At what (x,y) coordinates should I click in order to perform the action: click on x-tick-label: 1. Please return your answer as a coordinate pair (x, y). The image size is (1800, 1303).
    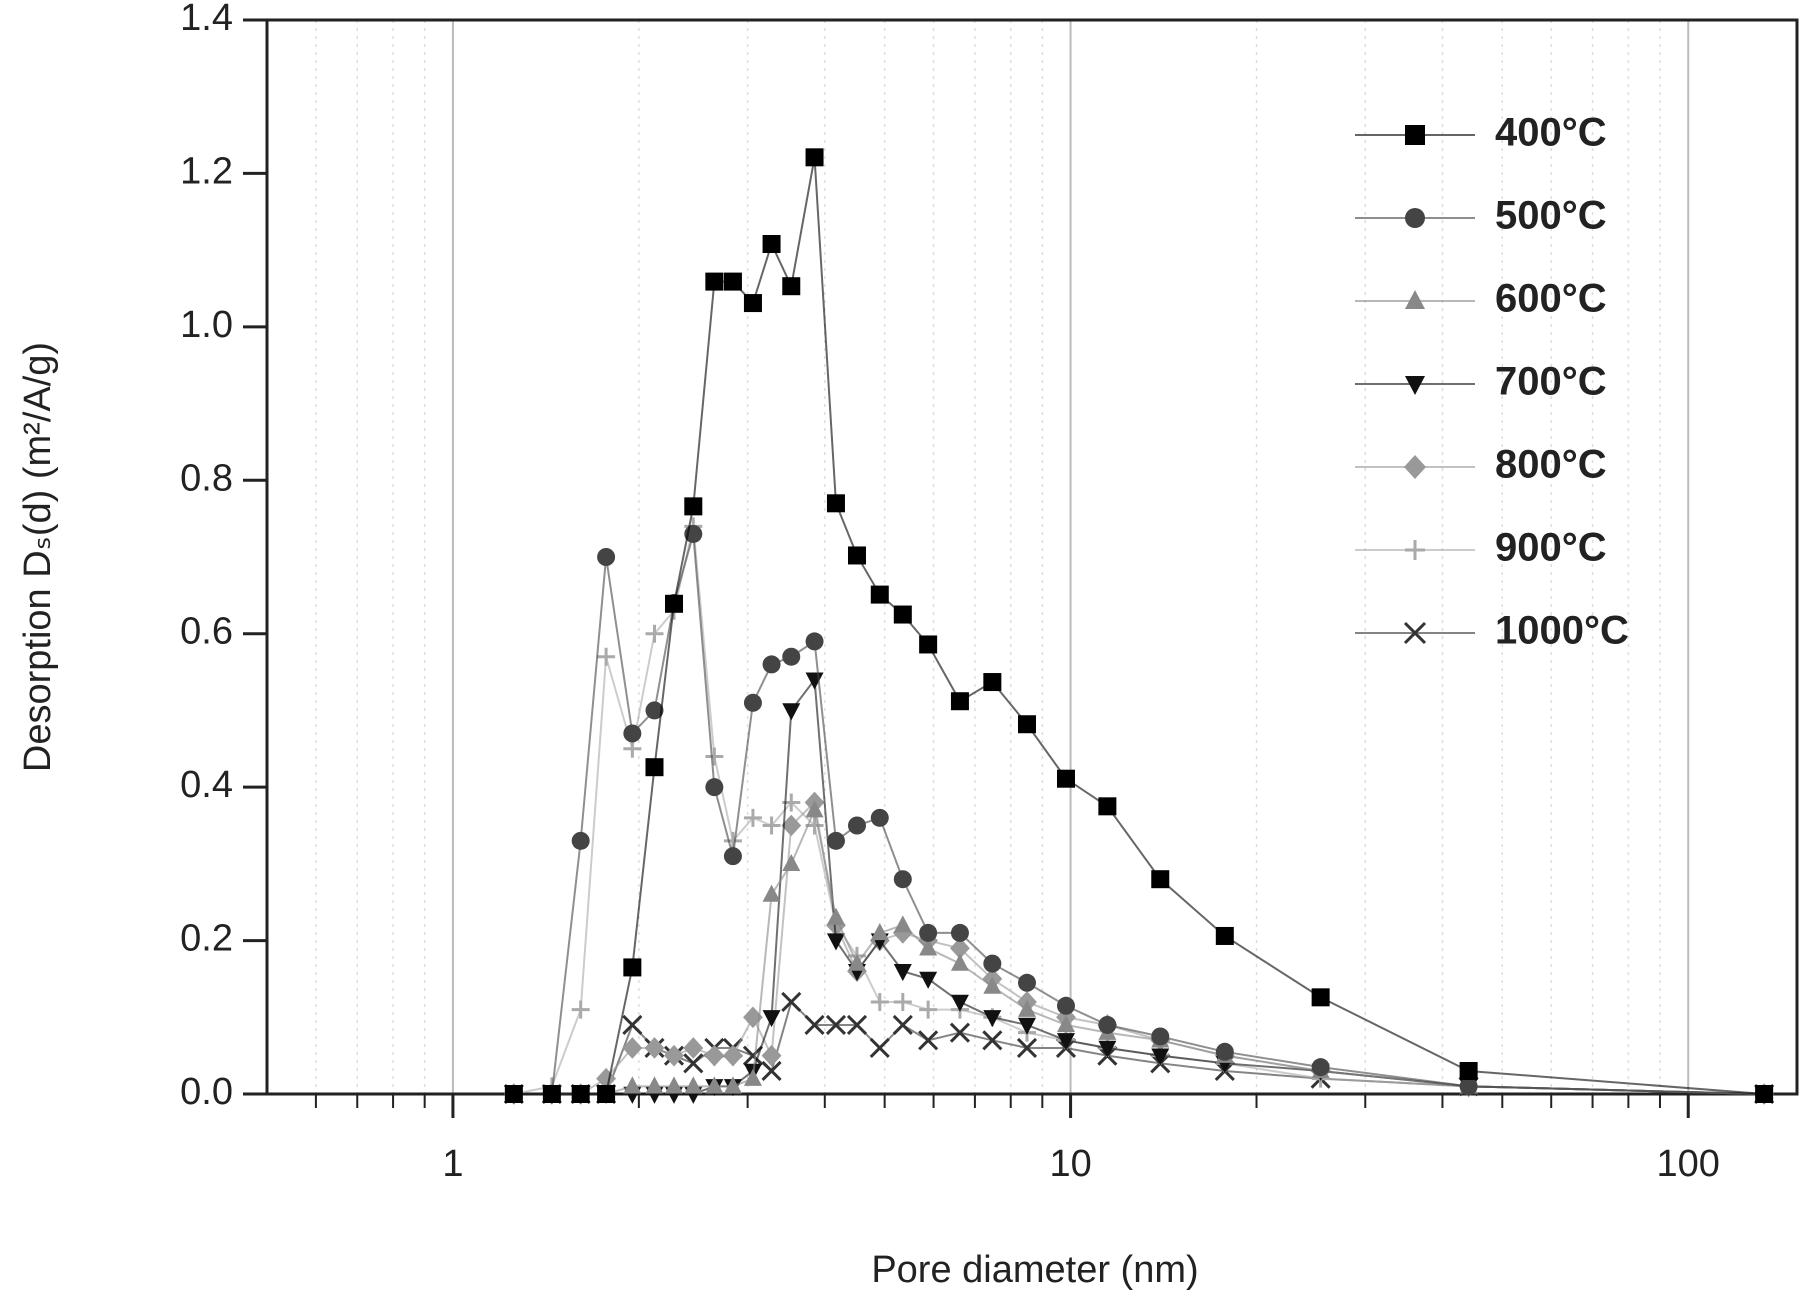
    Looking at the image, I should click on (452, 1164).